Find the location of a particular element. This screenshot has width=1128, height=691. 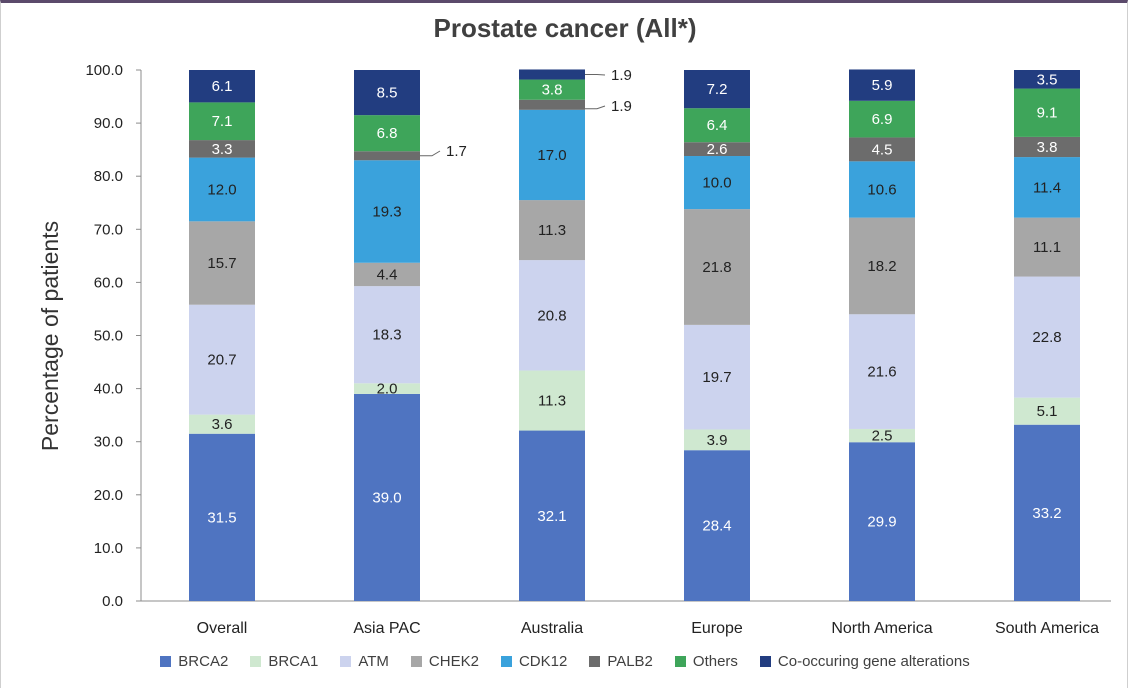

legend-item: CHEK2 is located at coordinates (445, 661).